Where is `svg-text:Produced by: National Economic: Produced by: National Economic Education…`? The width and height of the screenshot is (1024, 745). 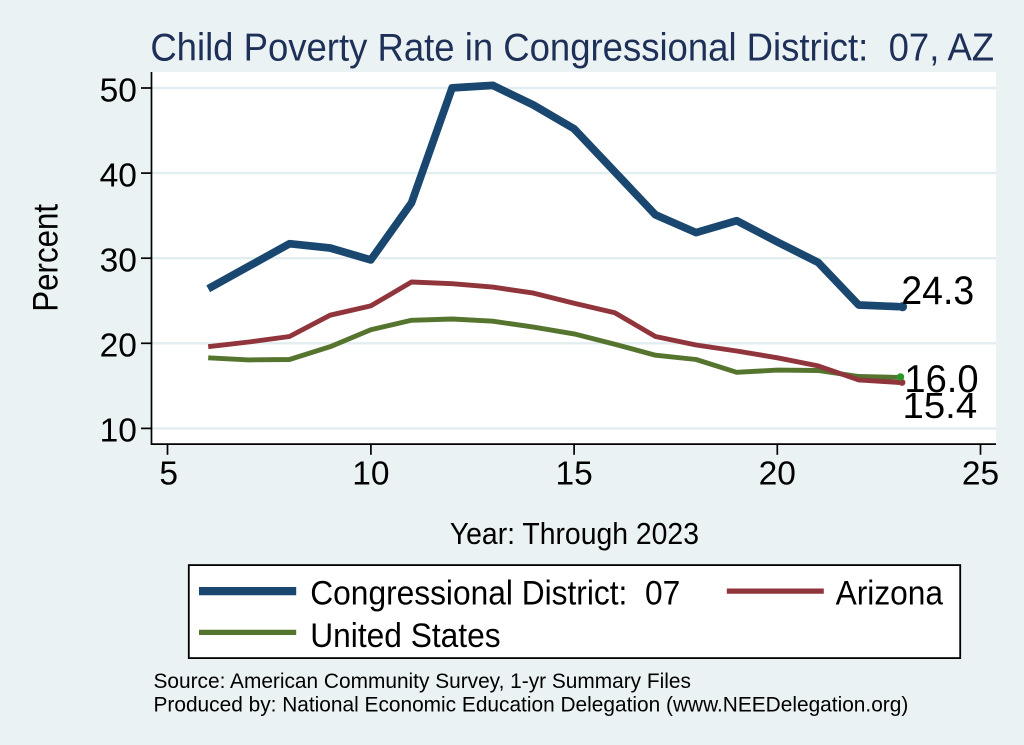 svg-text:Produced by: National Economic: Produced by: National Economic Education… is located at coordinates (531, 704).